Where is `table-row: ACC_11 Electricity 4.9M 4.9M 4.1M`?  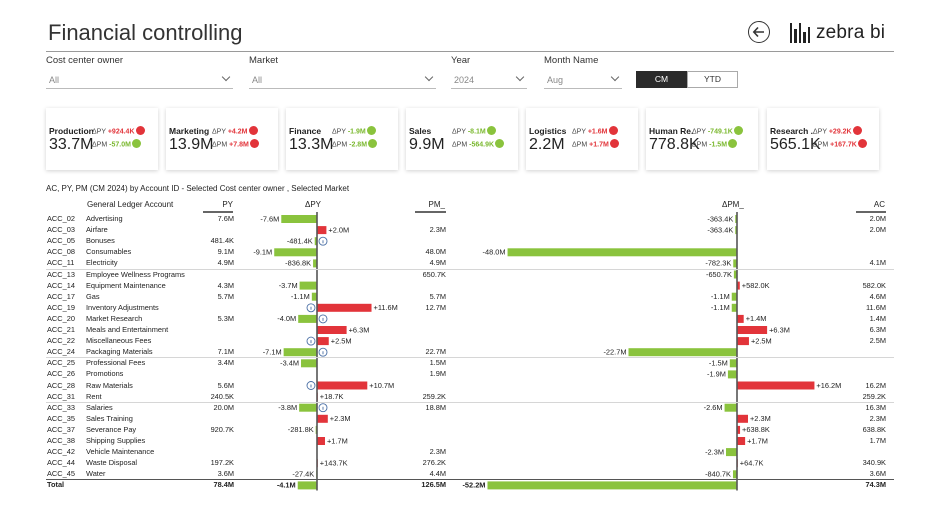 table-row: ACC_11 Electricity 4.9M 4.9M 4.1M is located at coordinates (466, 262).